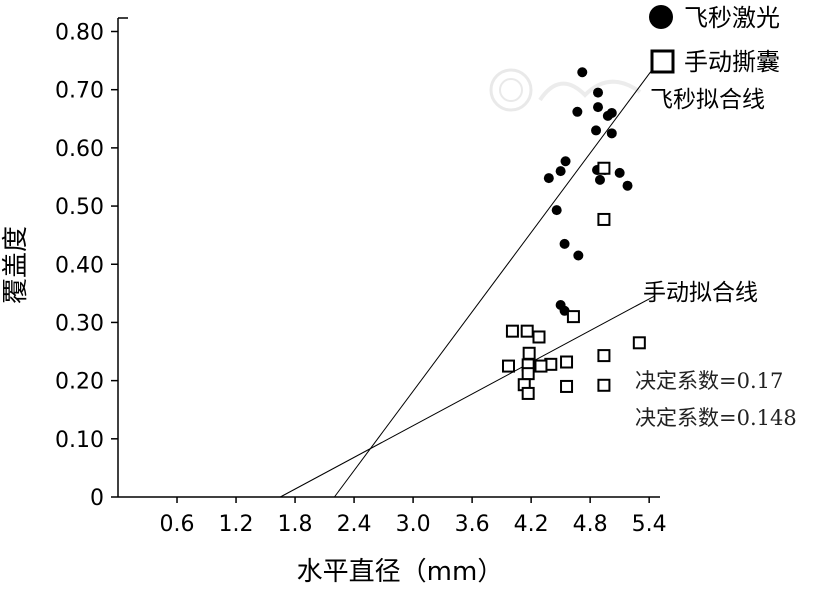  What do you see at coordinates (79, 265) in the screenshot?
I see `y-tick-label: 0.40` at bounding box center [79, 265].